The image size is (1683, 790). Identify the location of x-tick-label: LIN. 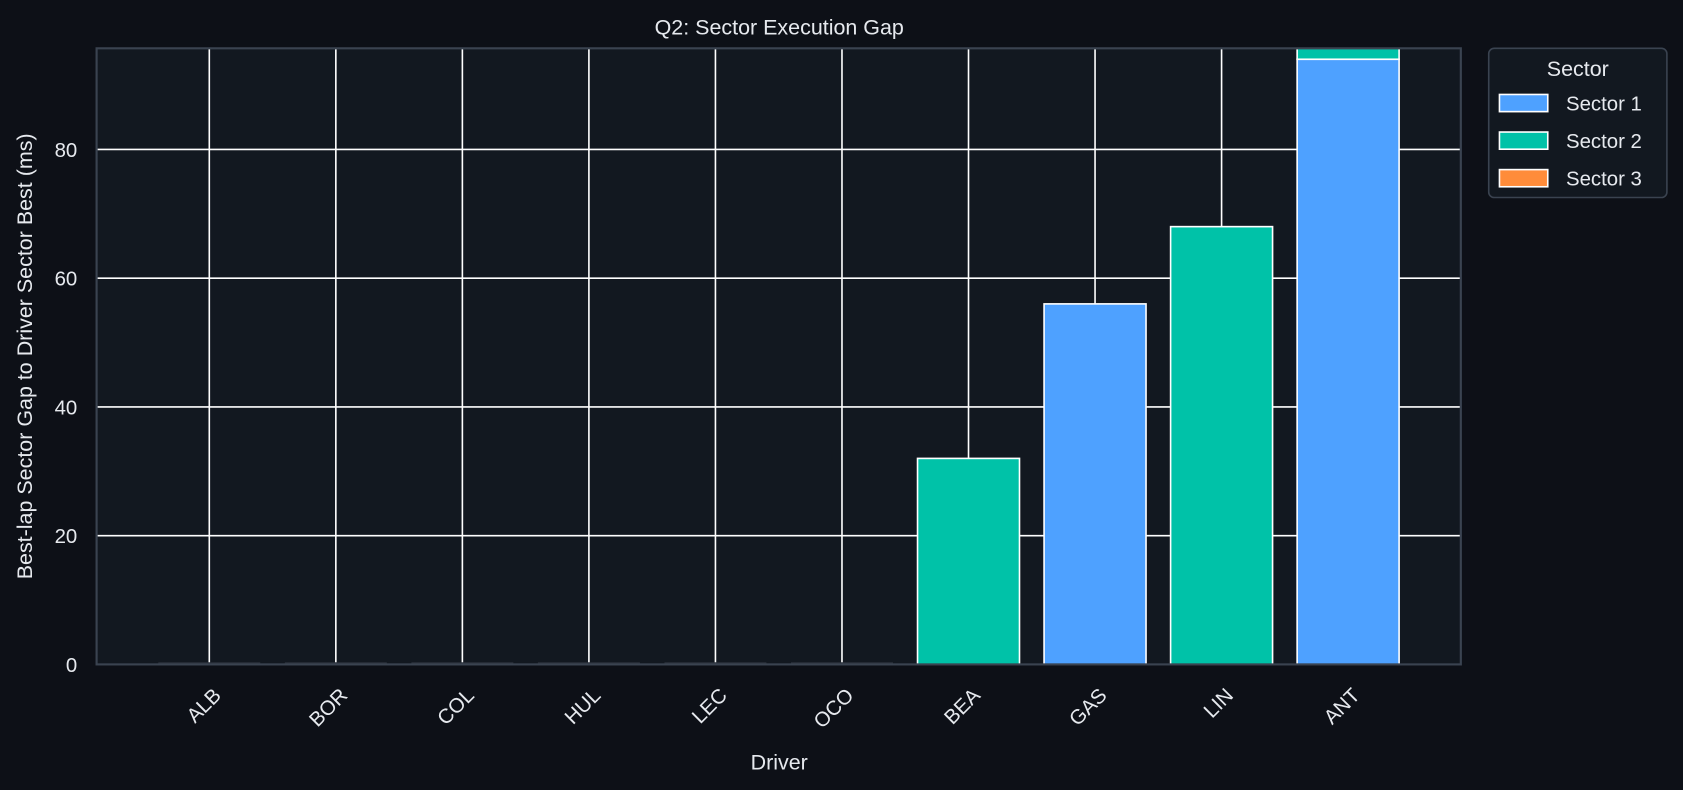
(1219, 704).